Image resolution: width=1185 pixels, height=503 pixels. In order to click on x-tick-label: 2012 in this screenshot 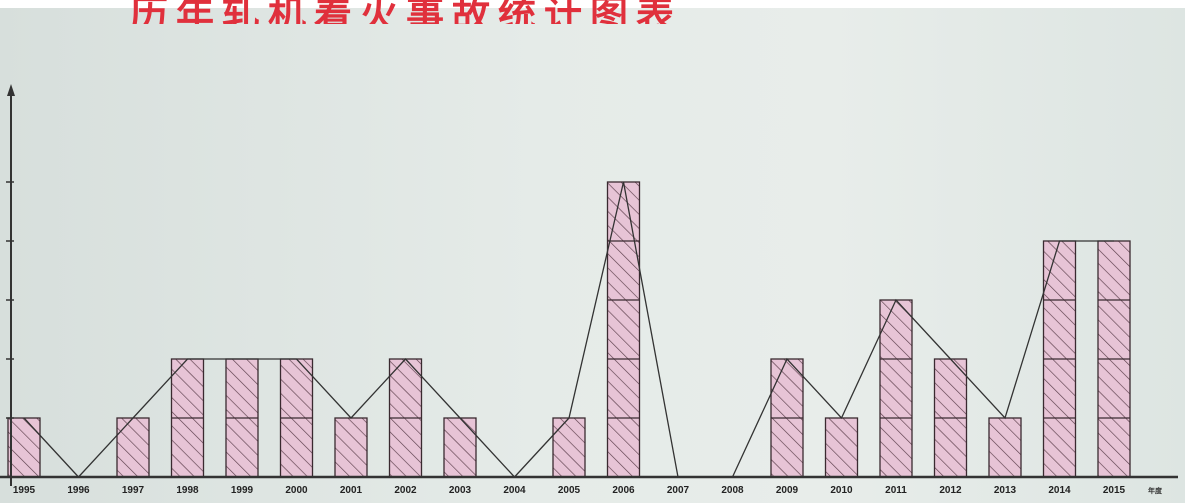, I will do `click(950, 490)`.